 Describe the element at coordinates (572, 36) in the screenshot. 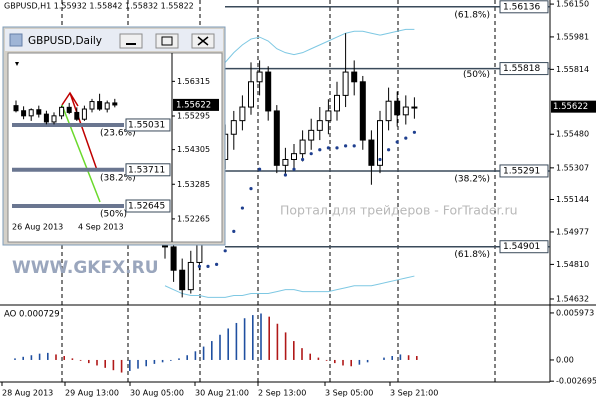

I see `y-tick-label: 1.55981` at that location.